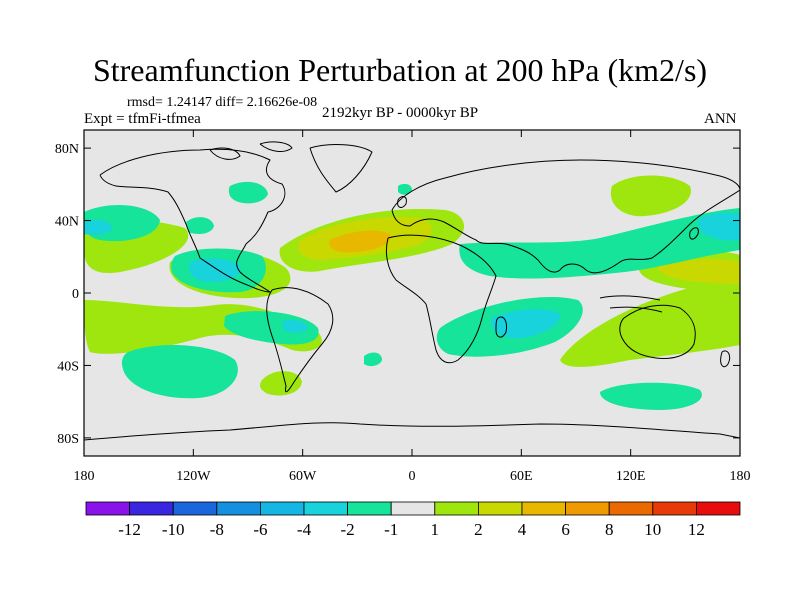 This screenshot has height=600, width=800. Describe the element at coordinates (129, 529) in the screenshot. I see `colorbar-label: -12` at that location.